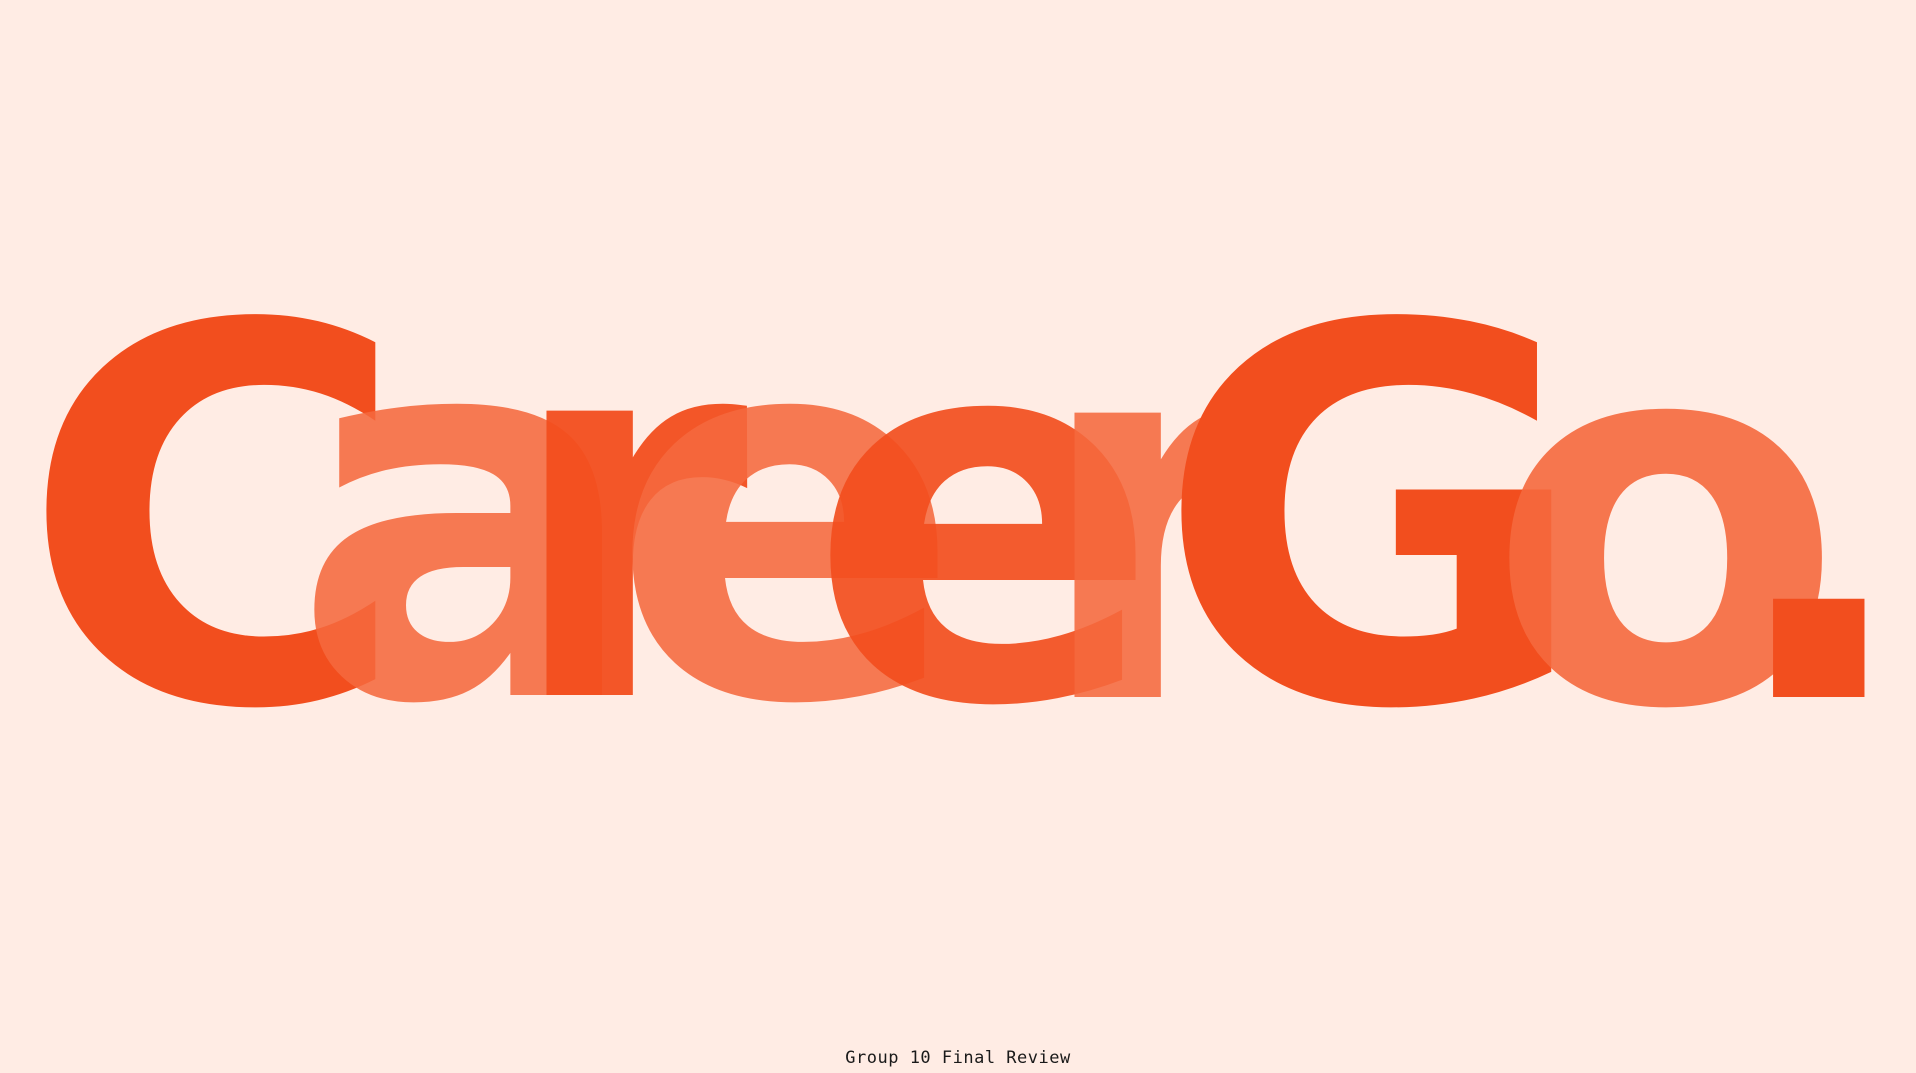 Image resolution: width=1916 pixels, height=1073 pixels. Describe the element at coordinates (984, 517) in the screenshot. I see `logo-letter-e2: e` at that location.